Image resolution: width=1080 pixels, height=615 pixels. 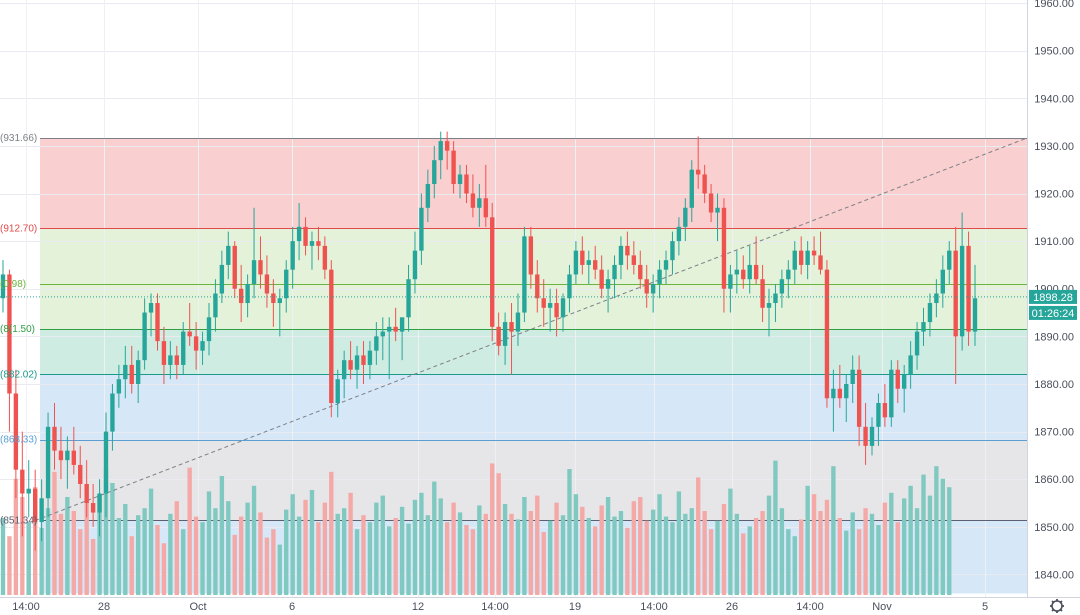 I want to click on x-tick-label: 5, so click(x=985, y=607).